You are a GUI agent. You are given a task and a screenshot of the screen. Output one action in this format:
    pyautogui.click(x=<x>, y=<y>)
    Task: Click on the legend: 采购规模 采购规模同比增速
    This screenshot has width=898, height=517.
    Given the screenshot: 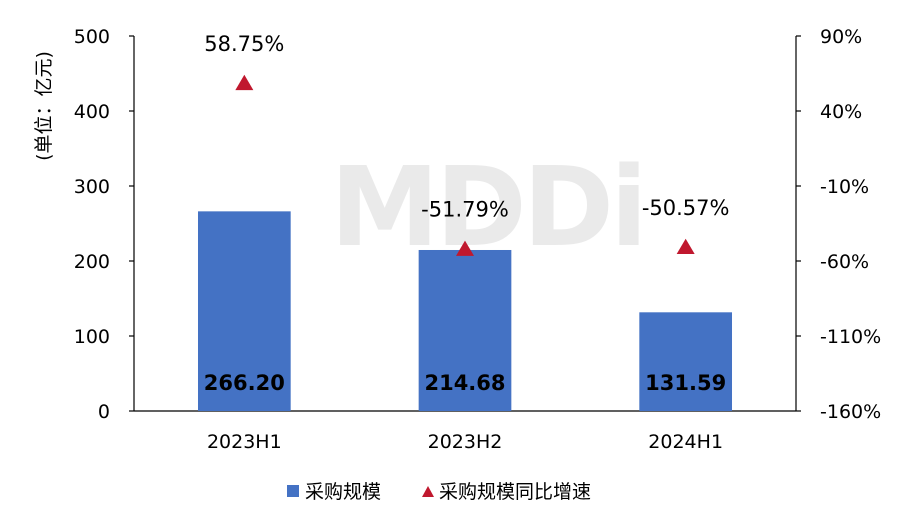 What is the action you would take?
    pyautogui.click(x=439, y=492)
    